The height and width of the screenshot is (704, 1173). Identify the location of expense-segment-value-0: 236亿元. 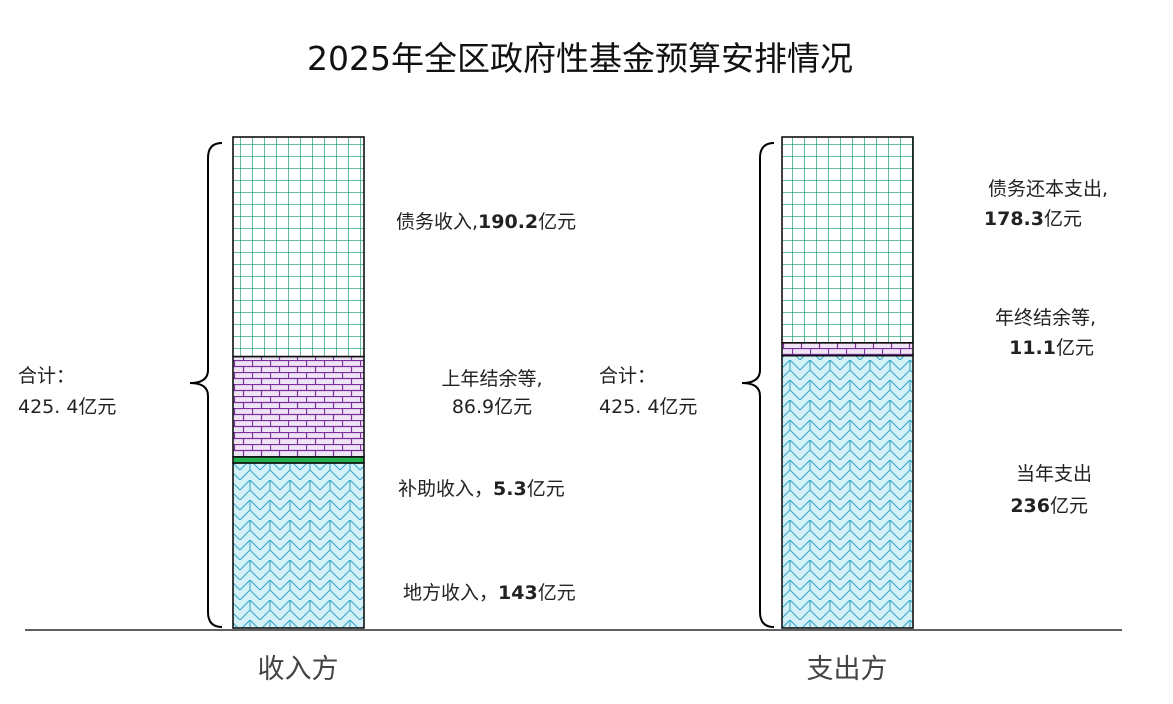
(1049, 506).